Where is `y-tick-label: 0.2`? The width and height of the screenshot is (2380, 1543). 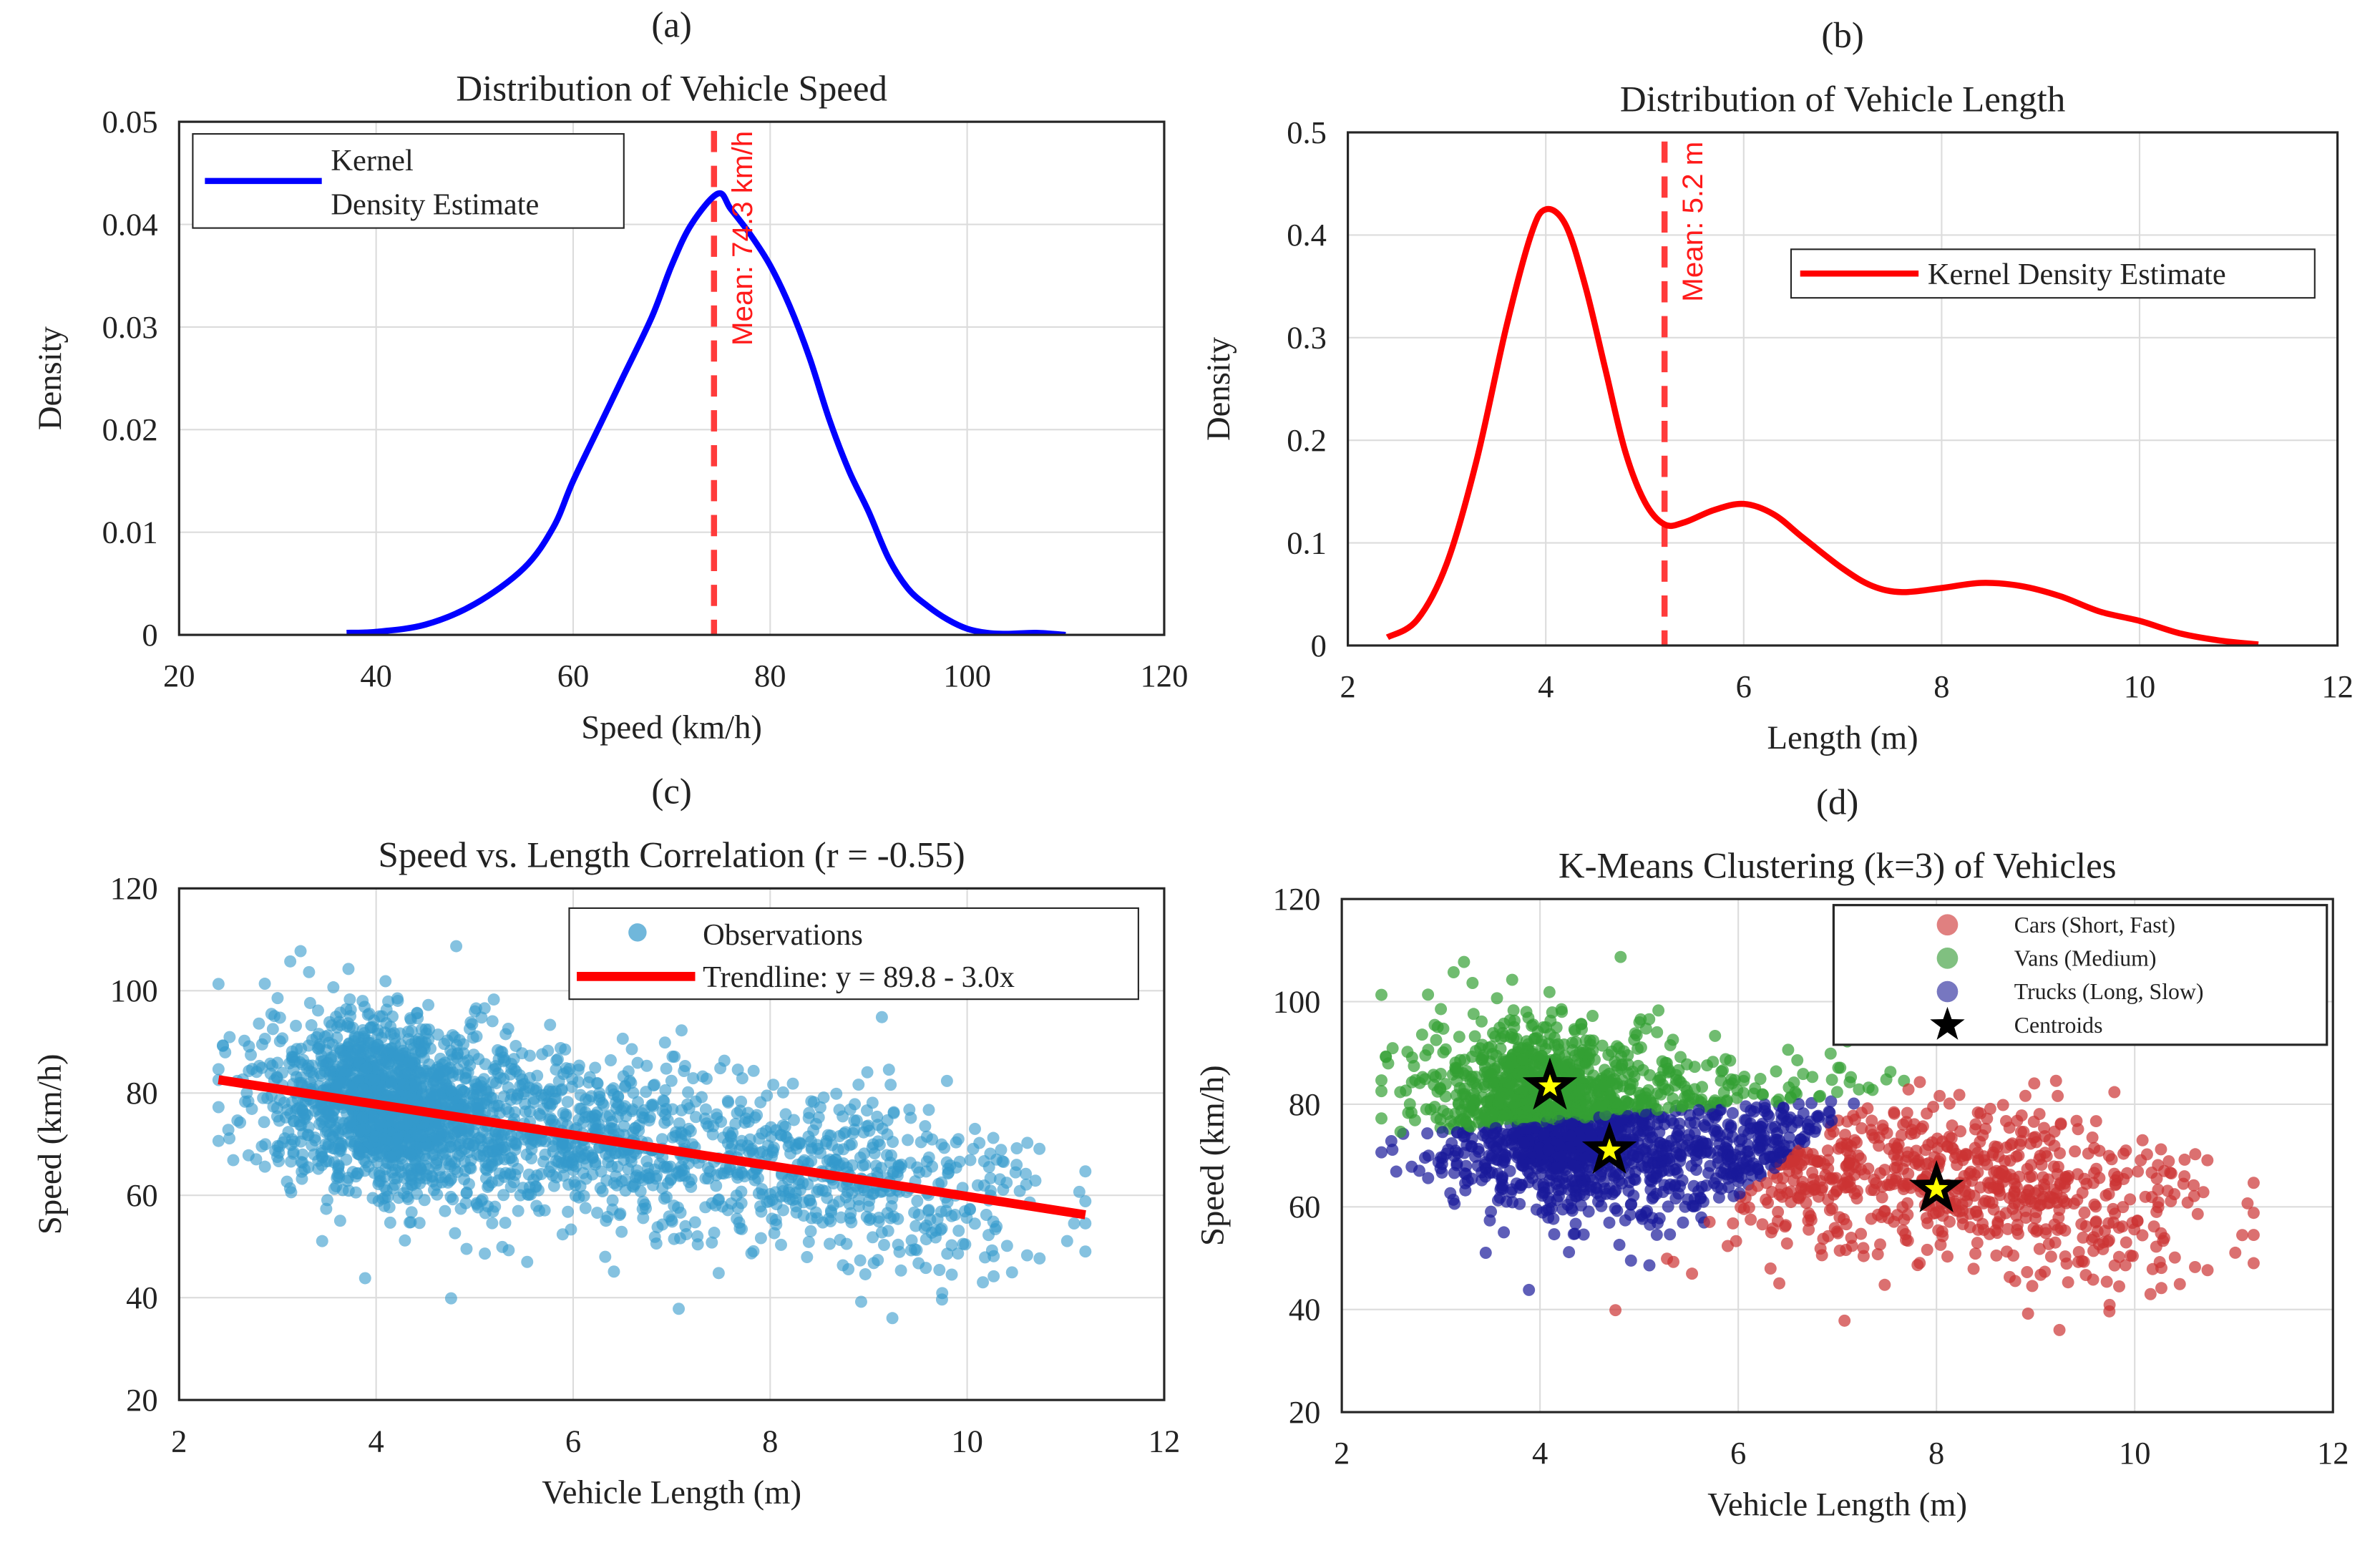 y-tick-label: 0.2 is located at coordinates (1307, 440).